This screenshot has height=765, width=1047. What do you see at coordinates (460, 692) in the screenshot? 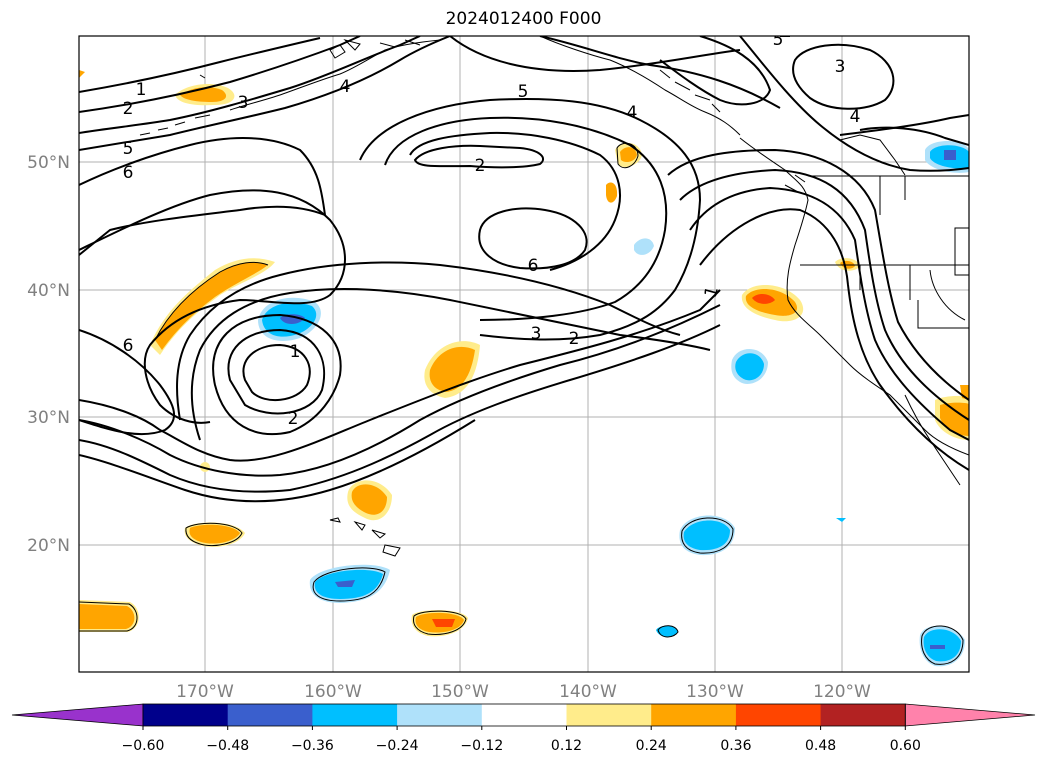
I see `lon-label: 150°W` at bounding box center [460, 692].